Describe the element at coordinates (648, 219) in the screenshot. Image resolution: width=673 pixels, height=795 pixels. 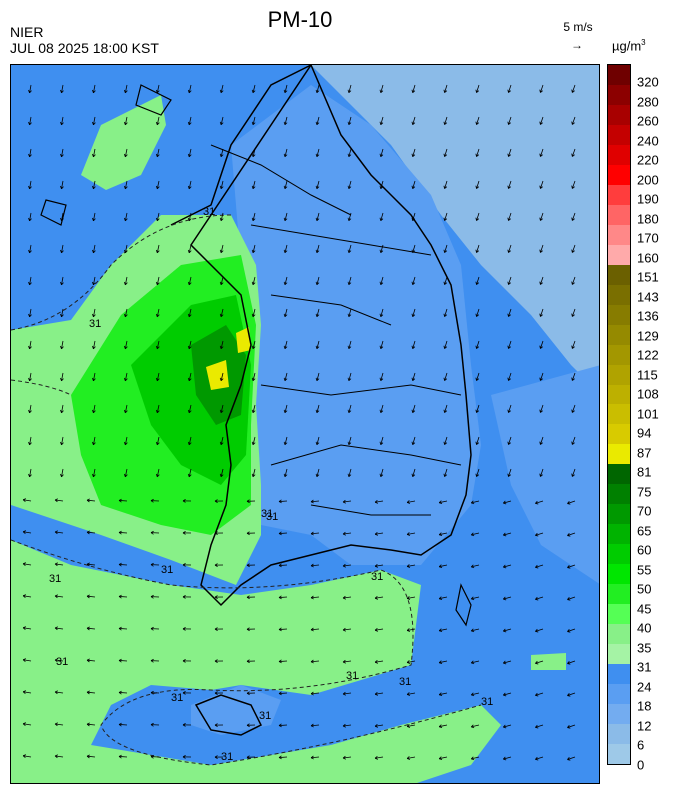
I see `legend-label: 180` at that location.